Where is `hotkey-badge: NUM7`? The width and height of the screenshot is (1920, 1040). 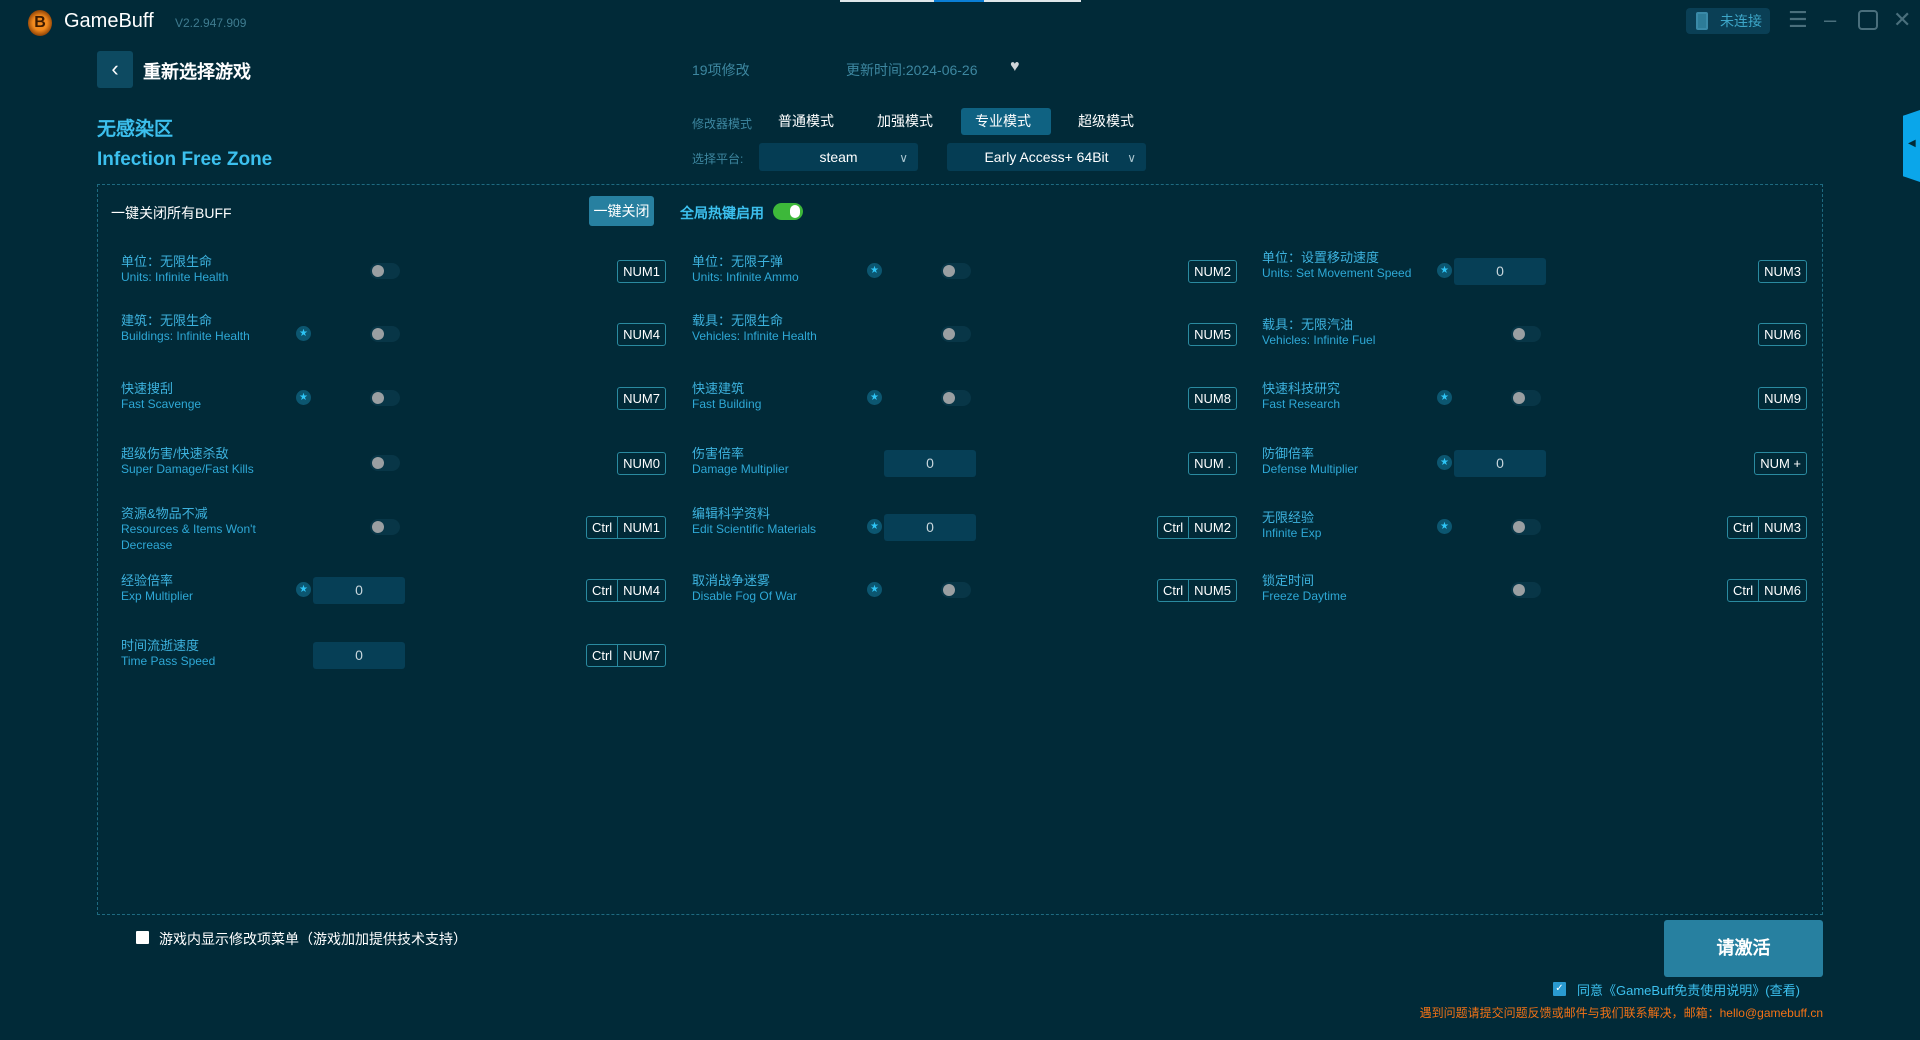
hotkey-badge: NUM7 is located at coordinates (641, 398).